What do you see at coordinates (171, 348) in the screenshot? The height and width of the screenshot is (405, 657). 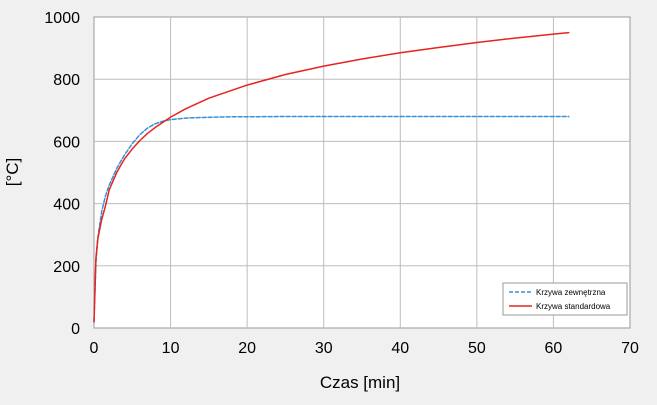 I see `x-tick-label: 10` at bounding box center [171, 348].